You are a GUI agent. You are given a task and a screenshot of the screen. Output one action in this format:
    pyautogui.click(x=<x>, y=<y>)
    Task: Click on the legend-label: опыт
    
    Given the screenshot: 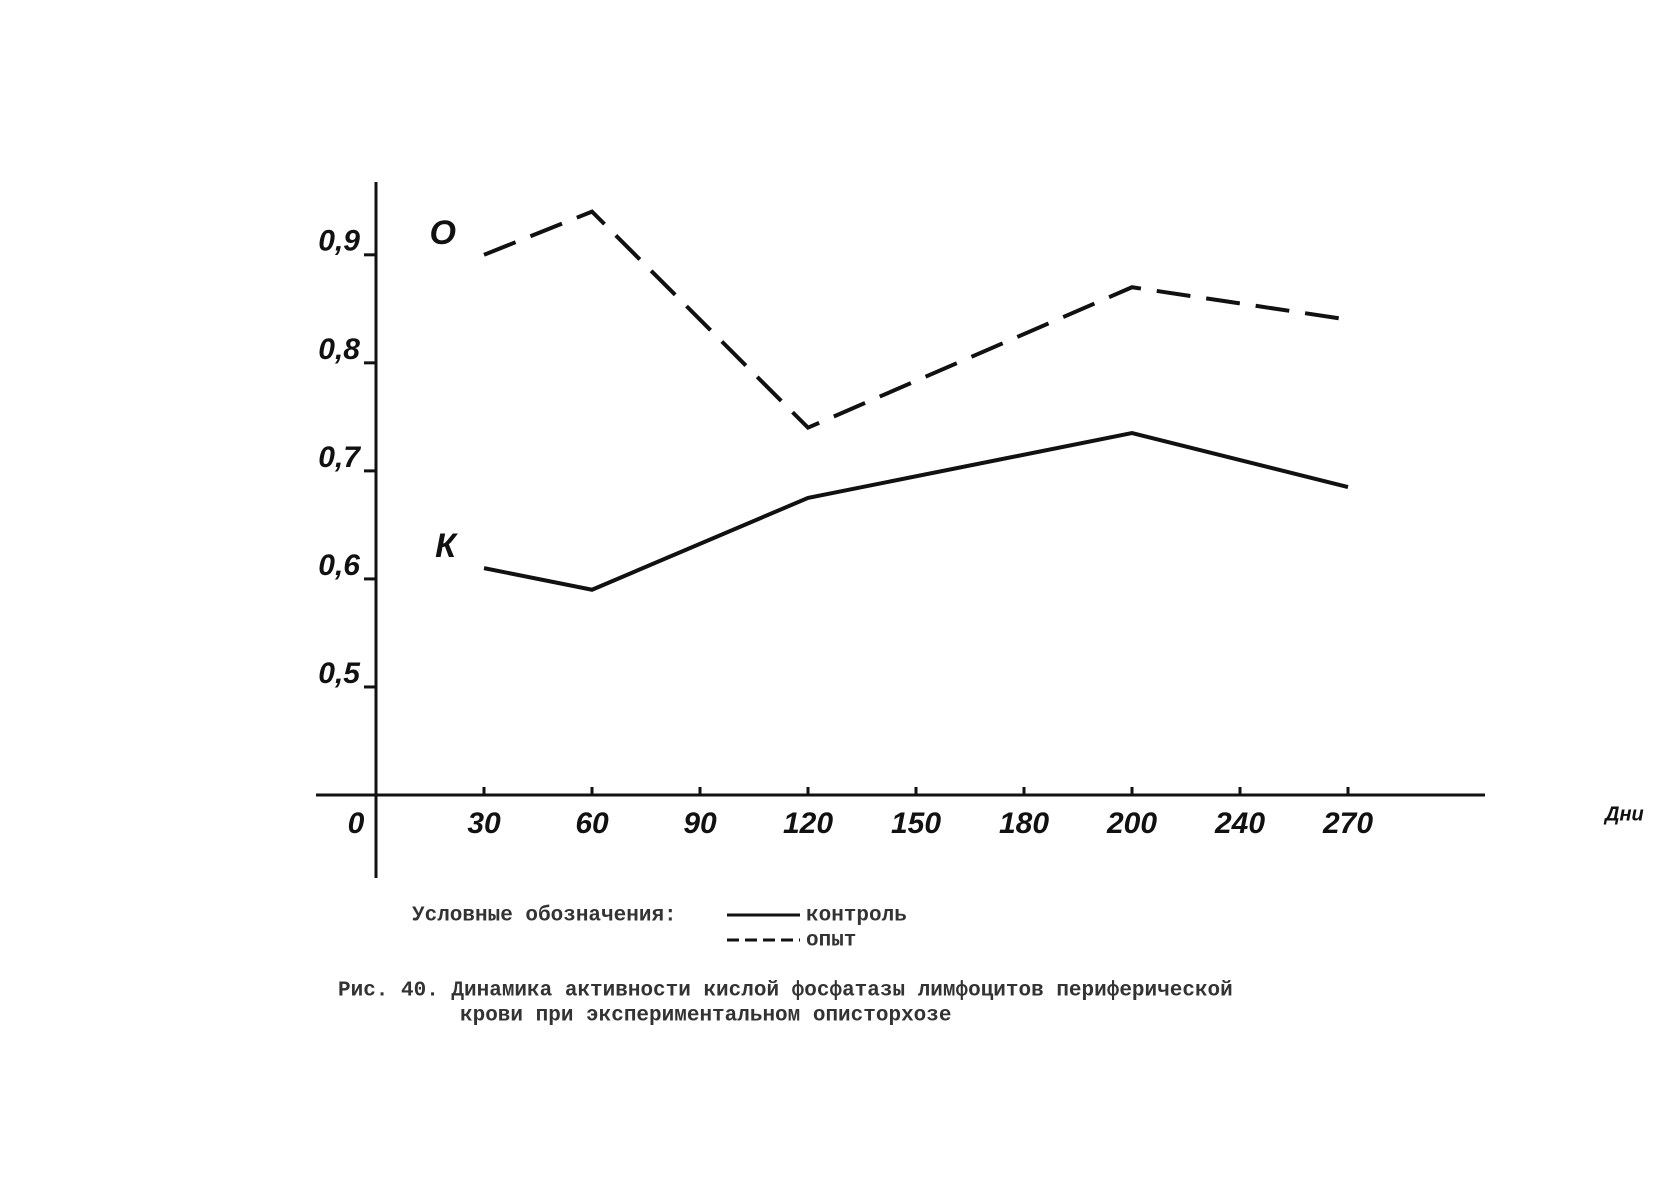 What is the action you would take?
    pyautogui.click(x=831, y=941)
    